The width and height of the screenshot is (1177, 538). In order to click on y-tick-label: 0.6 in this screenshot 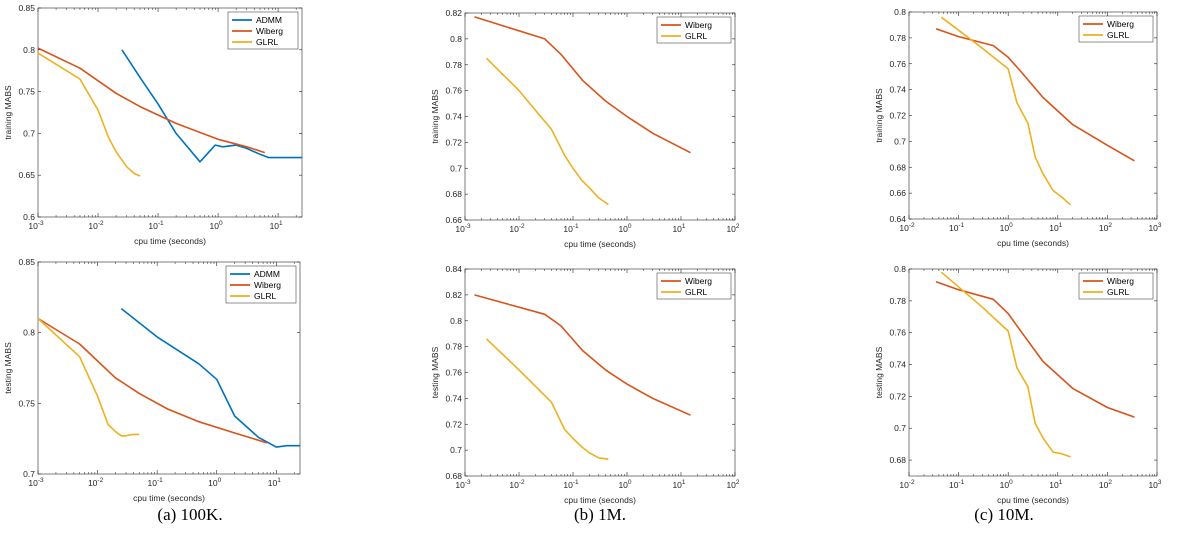, I will do `click(29, 217)`.